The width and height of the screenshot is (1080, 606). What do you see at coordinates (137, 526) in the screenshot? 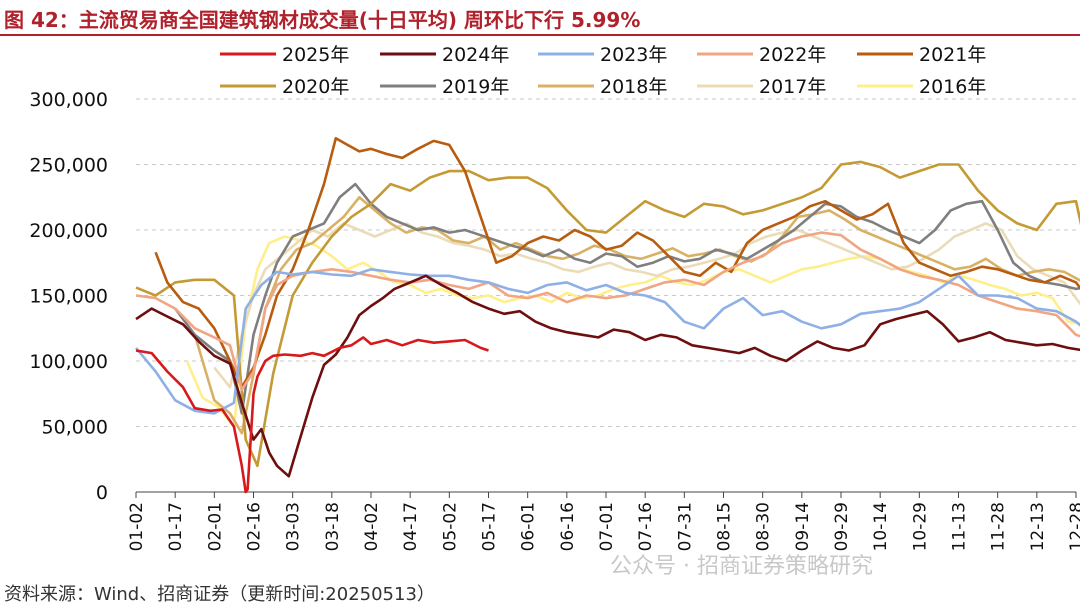
I see `x-tick-label: 01-02` at bounding box center [137, 526].